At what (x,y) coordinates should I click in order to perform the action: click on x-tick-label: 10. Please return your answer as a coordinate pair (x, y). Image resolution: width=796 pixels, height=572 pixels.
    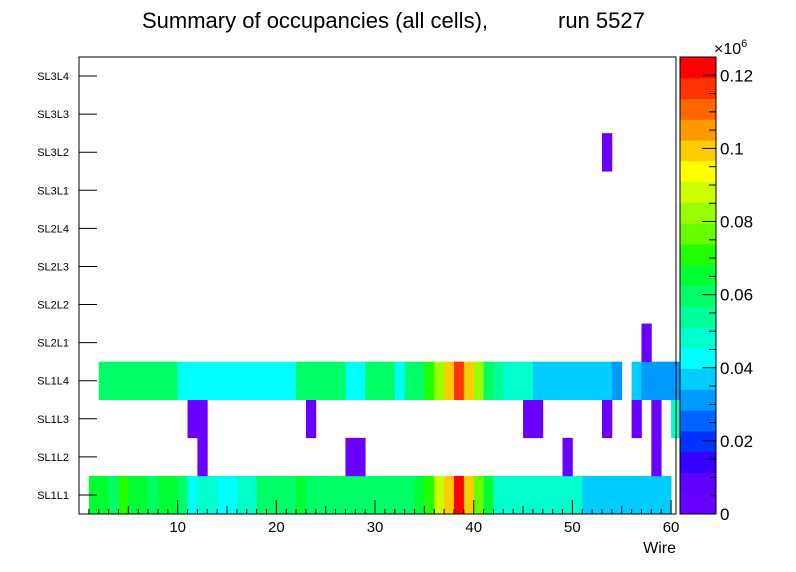
    Looking at the image, I should click on (177, 527).